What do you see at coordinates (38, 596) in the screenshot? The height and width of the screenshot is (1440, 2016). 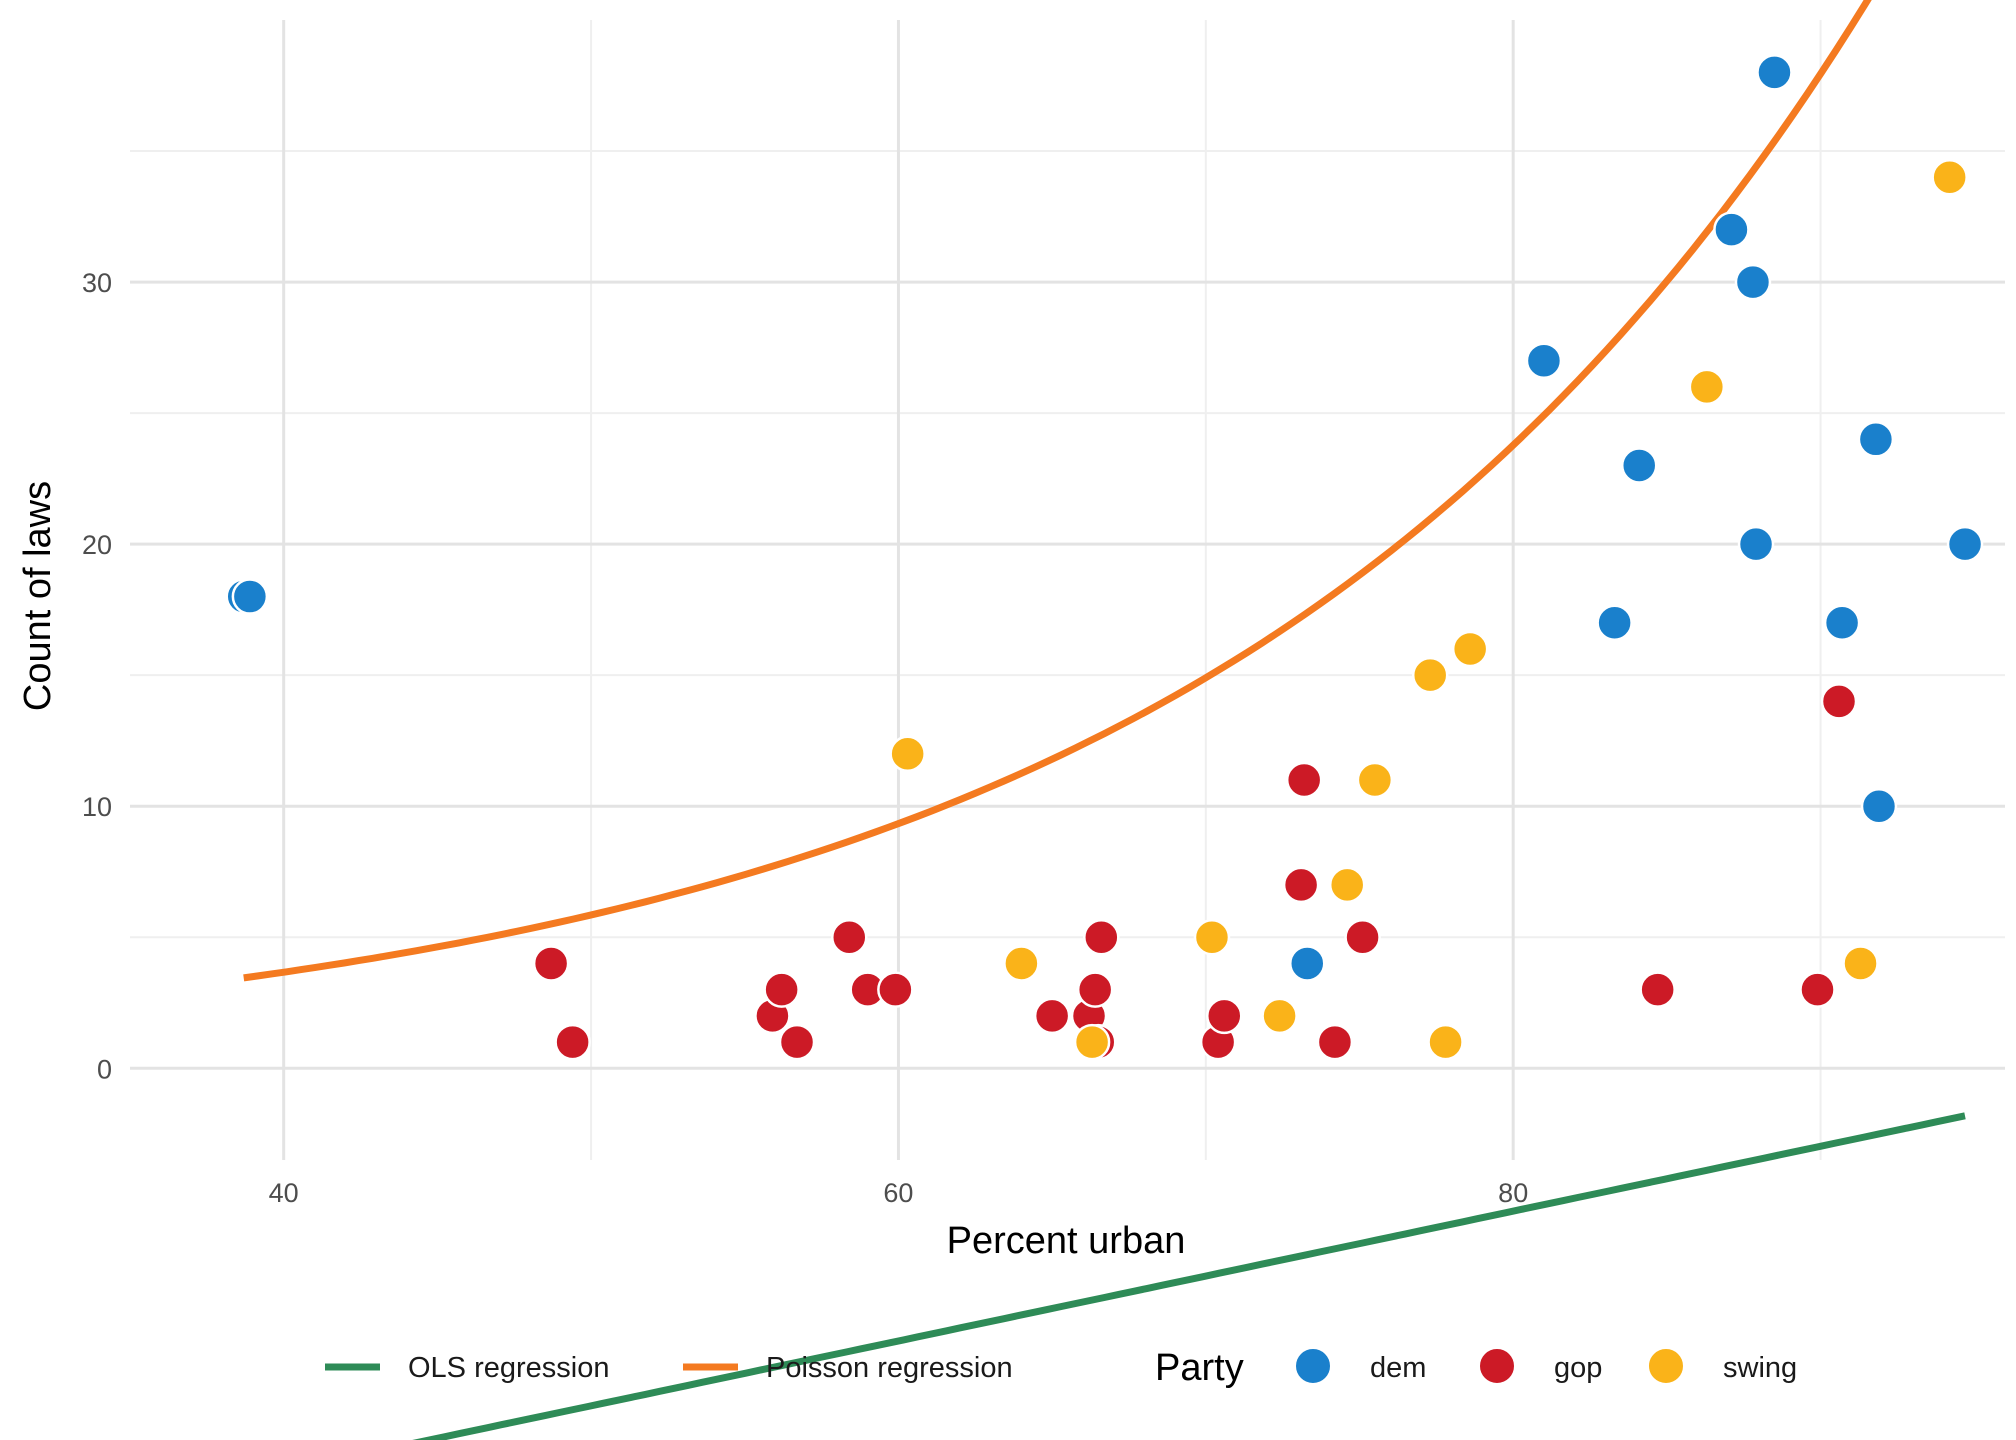 I see `y-axis-title: Count of laws` at bounding box center [38, 596].